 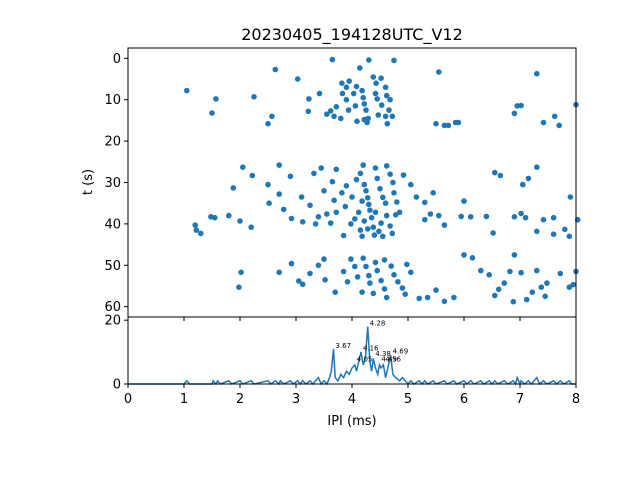 I want to click on histogram-x-axis-label: IPI (ms), so click(x=351, y=421).